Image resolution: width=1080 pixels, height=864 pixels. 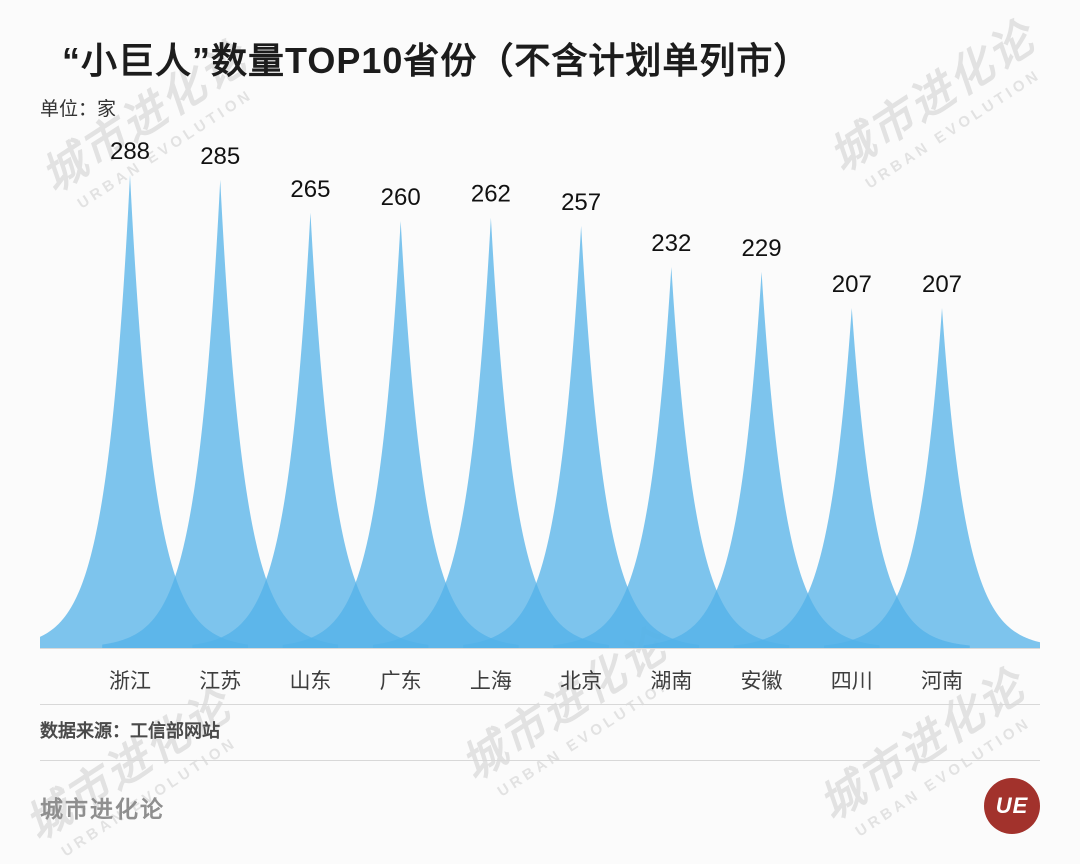 What do you see at coordinates (491, 681) in the screenshot?
I see `category-label: 上海` at bounding box center [491, 681].